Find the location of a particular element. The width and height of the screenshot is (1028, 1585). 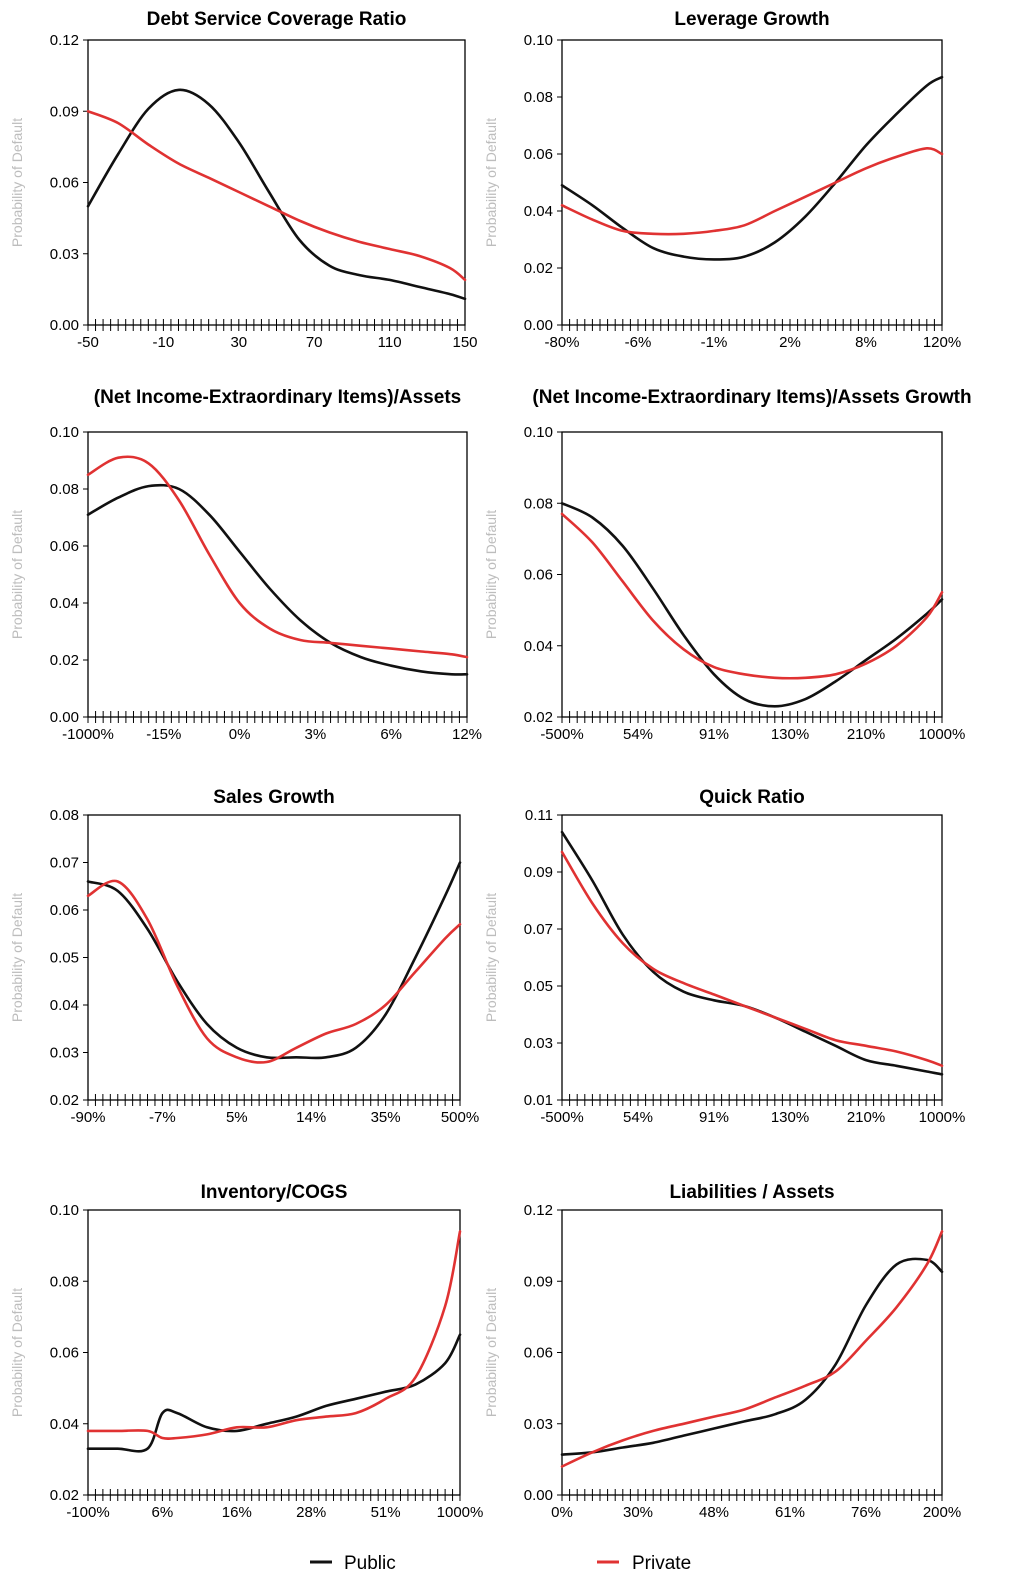

x-tick-label: -50 is located at coordinates (88, 342).